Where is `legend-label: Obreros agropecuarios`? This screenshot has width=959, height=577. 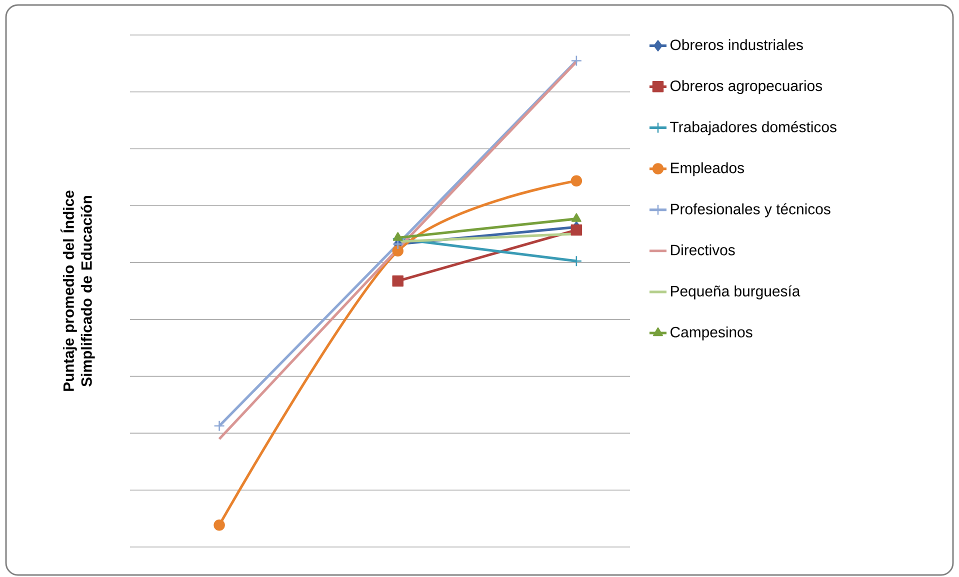
legend-label: Obreros agropecuarios is located at coordinates (746, 87).